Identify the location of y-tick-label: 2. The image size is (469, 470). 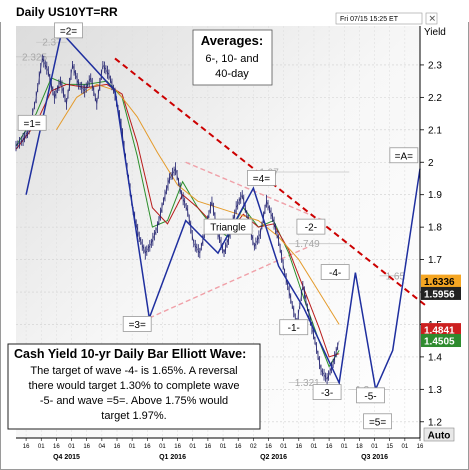
(431, 163).